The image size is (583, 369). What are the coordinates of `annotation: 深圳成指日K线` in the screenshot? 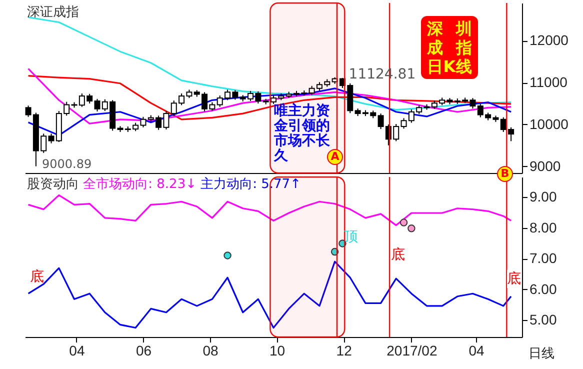 It's located at (449, 47).